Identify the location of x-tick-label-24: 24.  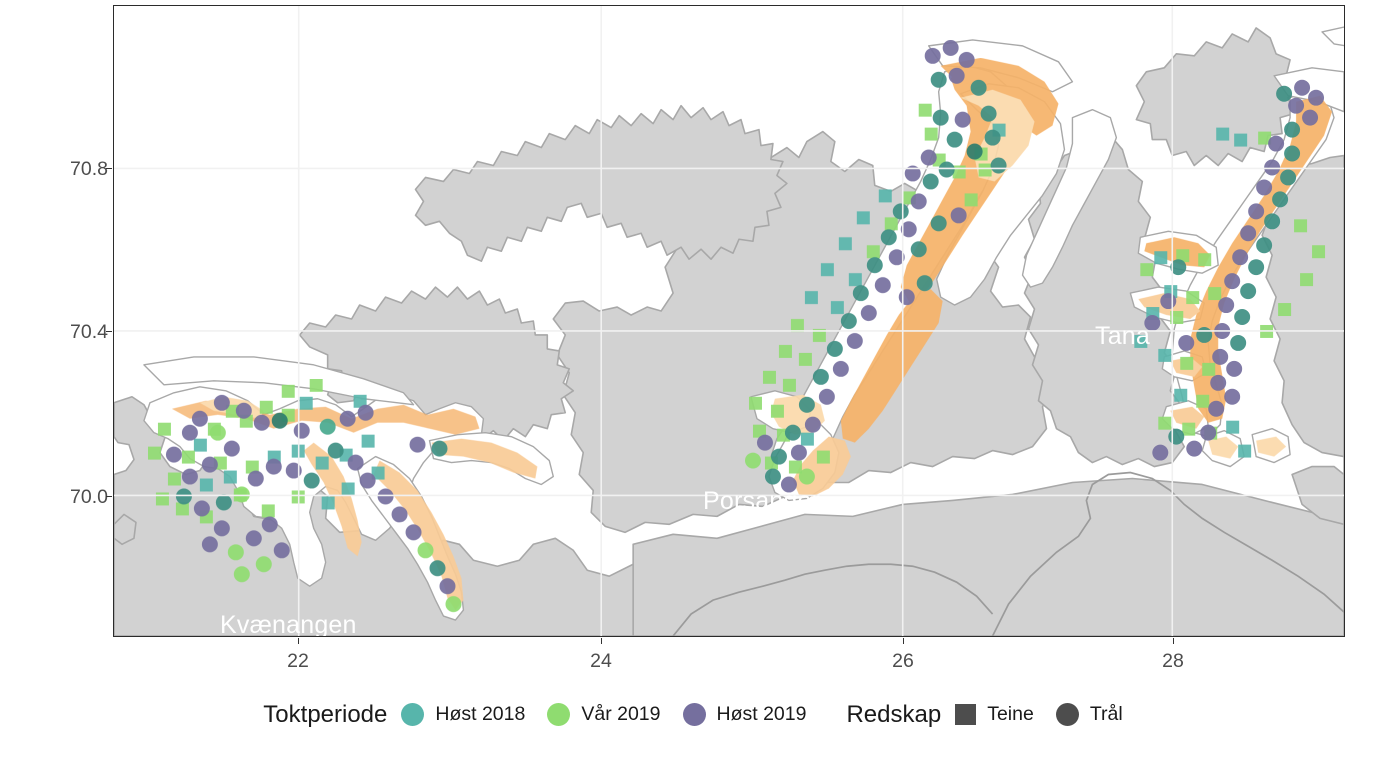
(601, 661).